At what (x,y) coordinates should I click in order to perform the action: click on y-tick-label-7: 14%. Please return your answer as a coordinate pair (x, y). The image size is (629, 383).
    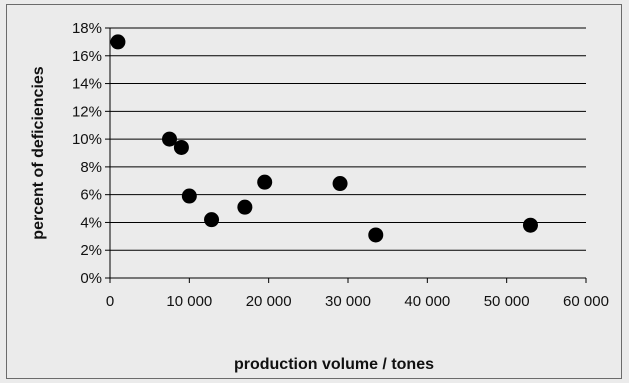
    Looking at the image, I should click on (87, 84).